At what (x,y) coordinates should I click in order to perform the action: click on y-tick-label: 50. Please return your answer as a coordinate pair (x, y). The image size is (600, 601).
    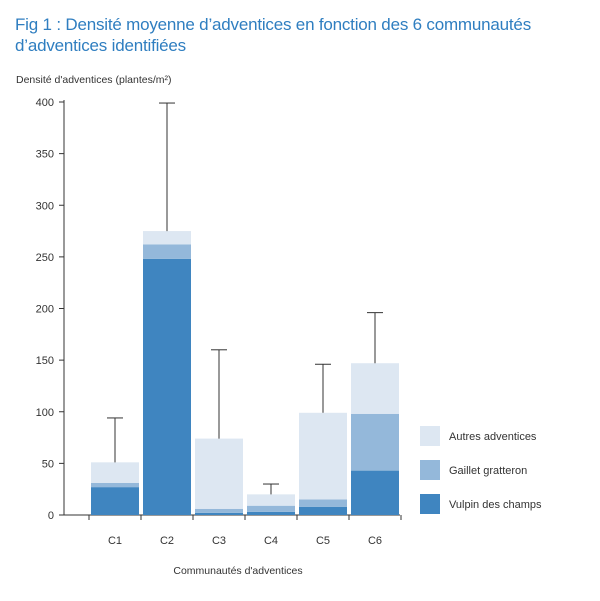
    Looking at the image, I should click on (48, 464).